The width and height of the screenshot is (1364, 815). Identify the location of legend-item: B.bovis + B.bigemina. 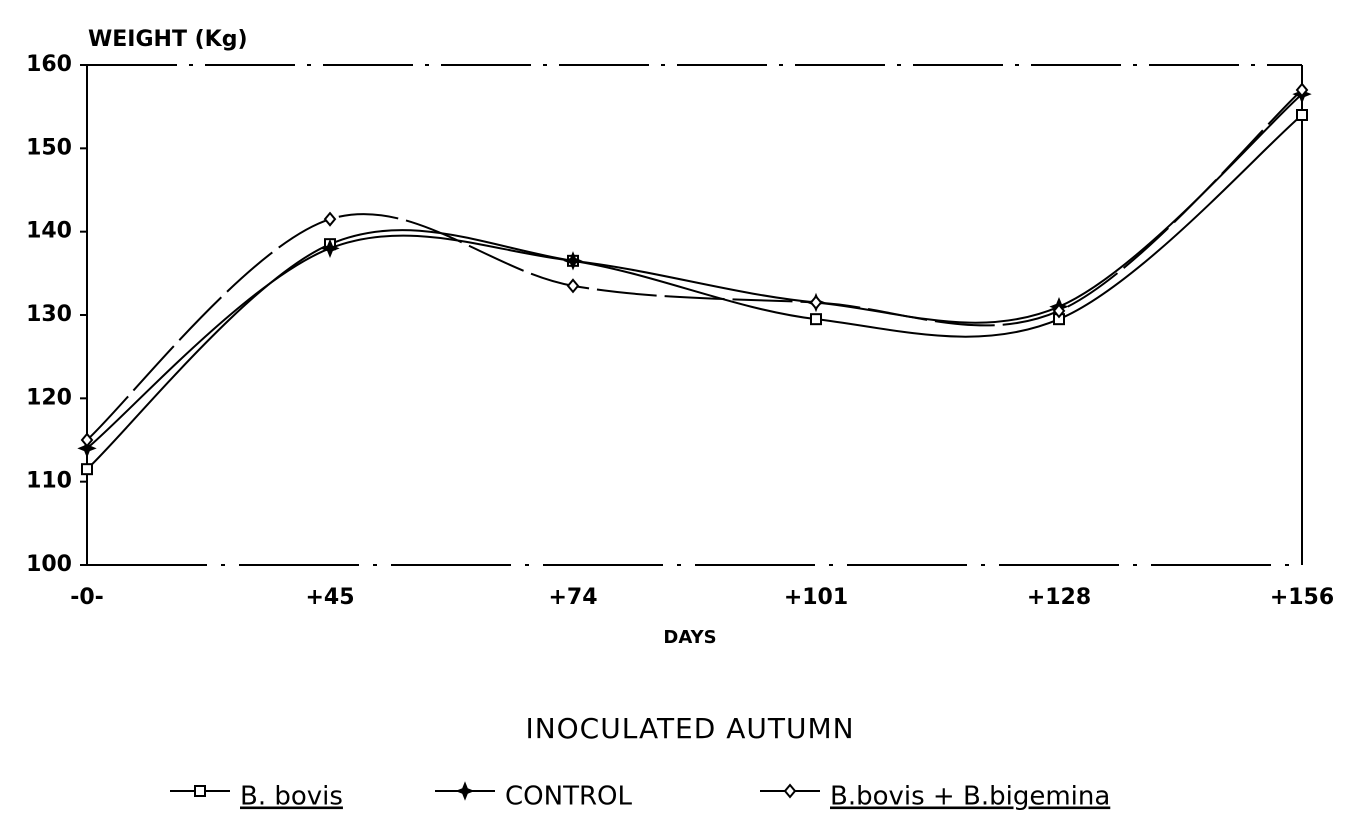
(935, 797).